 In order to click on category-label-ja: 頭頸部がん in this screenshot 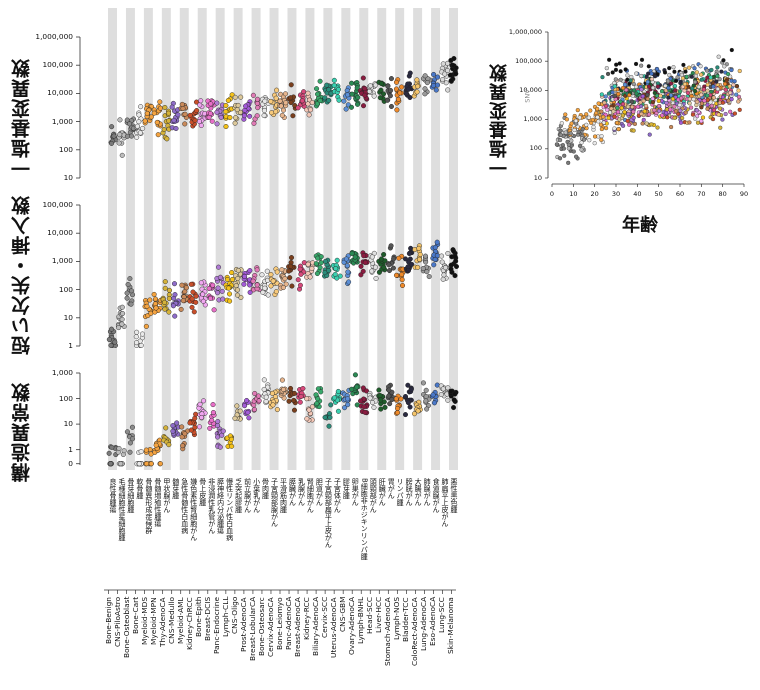, I will do `click(373, 495)`.